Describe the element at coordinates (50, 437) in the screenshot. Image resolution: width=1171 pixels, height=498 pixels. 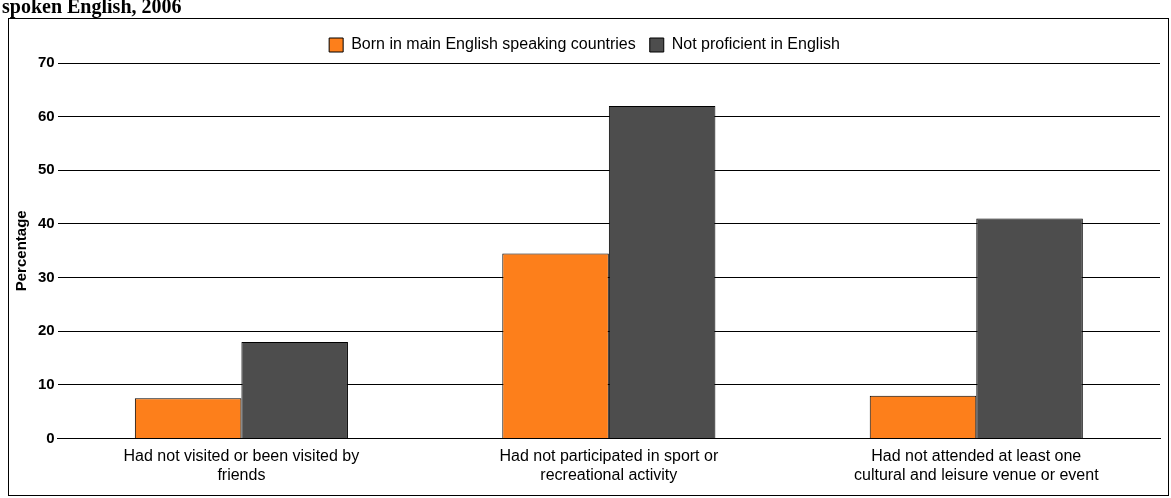
I see `y-tick-label: 0` at that location.